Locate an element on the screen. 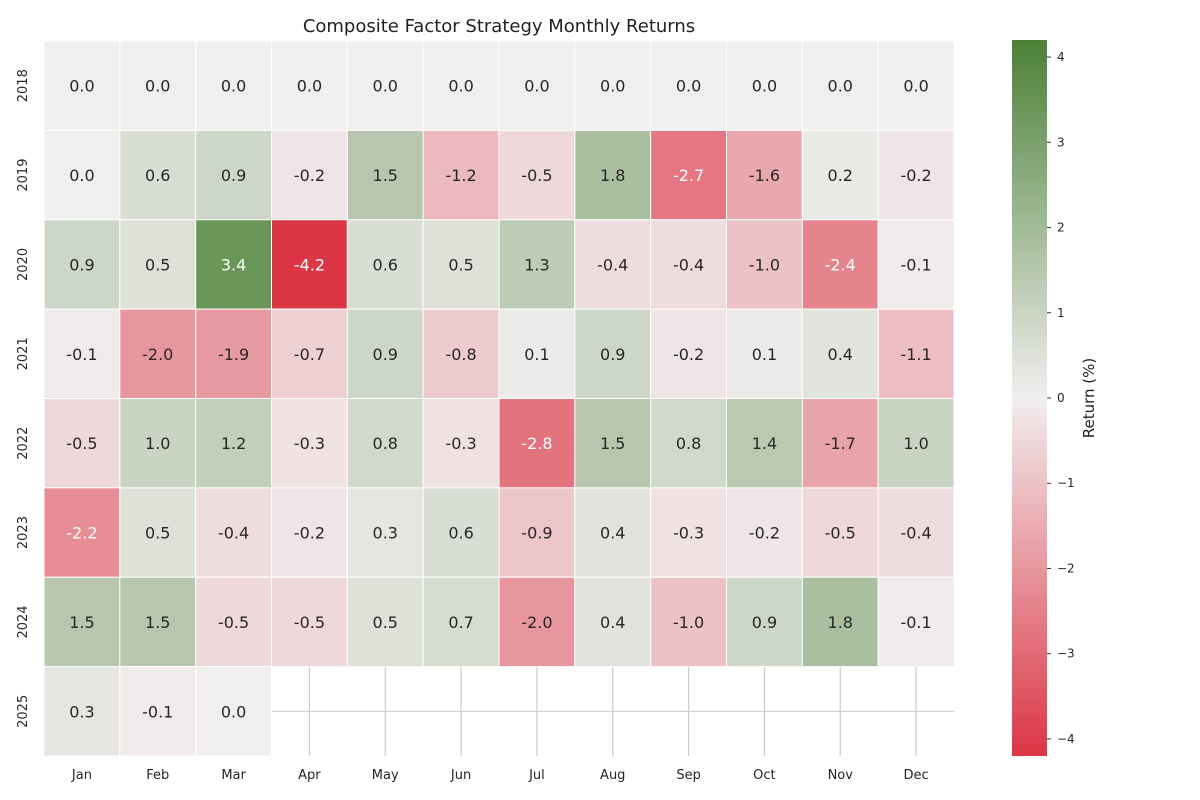 This screenshot has width=1200, height=800. colorbar: 4 3 2 1 0 −1 −2 −3 −4 is located at coordinates (1043, 398).